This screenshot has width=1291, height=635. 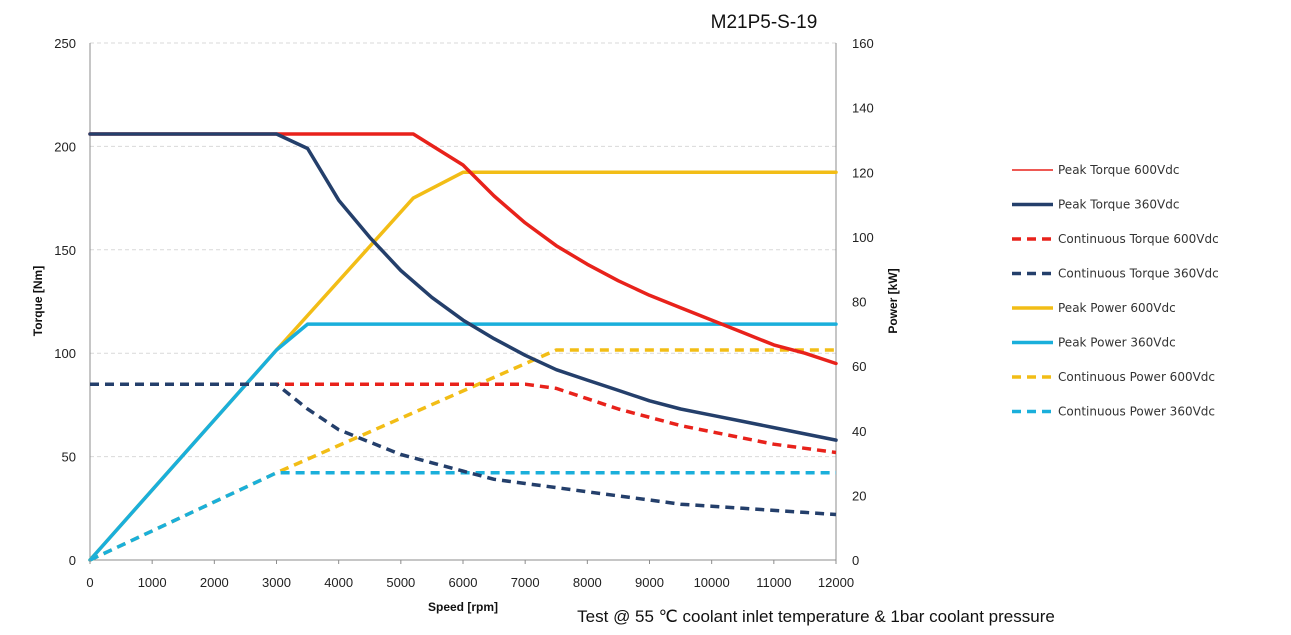 I want to click on x-tick-label: 11000, so click(x=773, y=582).